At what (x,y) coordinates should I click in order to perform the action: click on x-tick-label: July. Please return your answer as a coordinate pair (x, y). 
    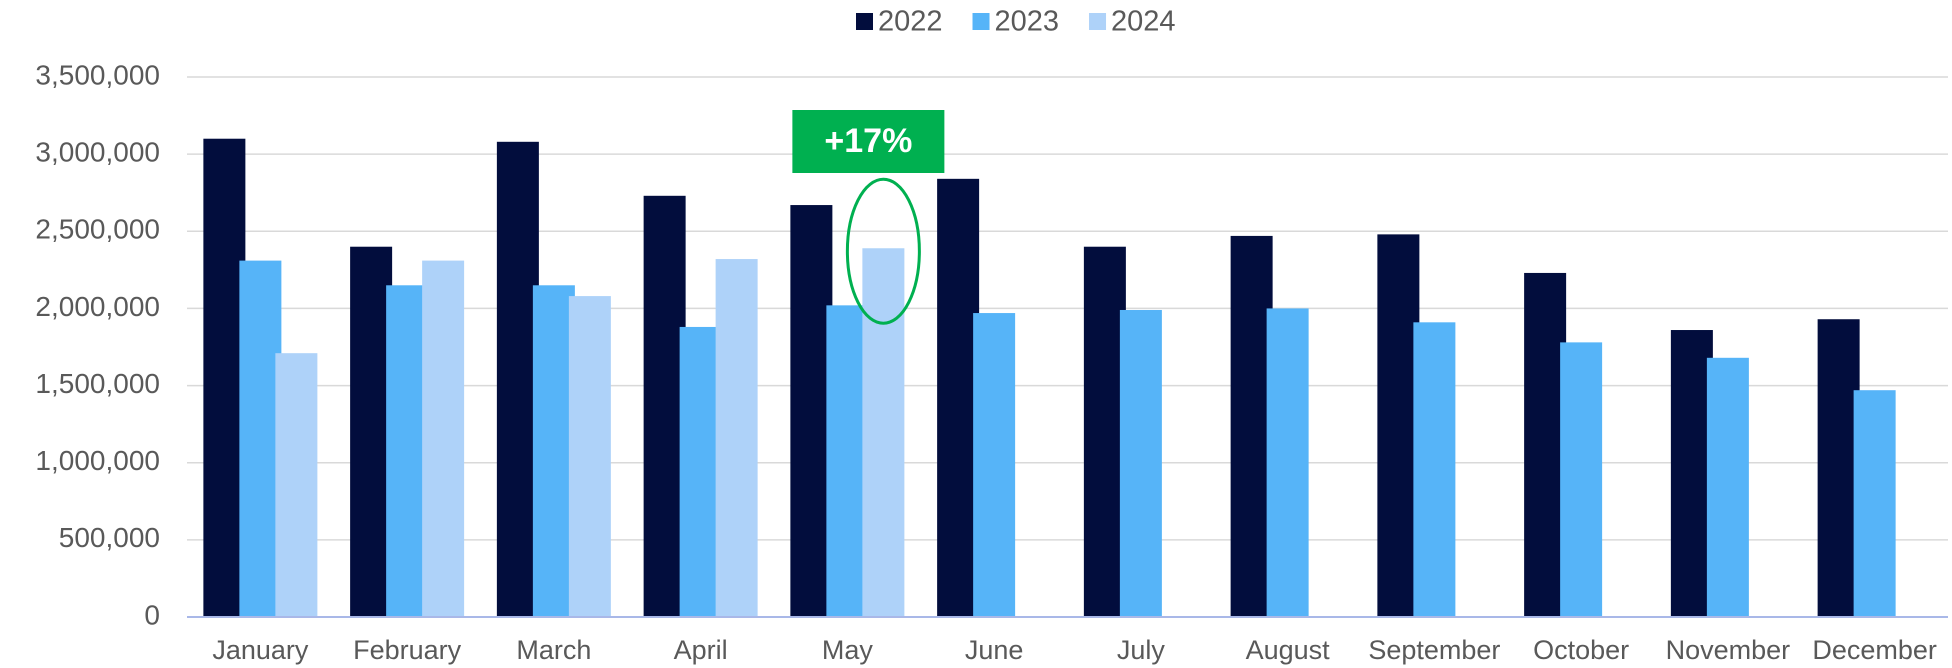
    Looking at the image, I should click on (1141, 650).